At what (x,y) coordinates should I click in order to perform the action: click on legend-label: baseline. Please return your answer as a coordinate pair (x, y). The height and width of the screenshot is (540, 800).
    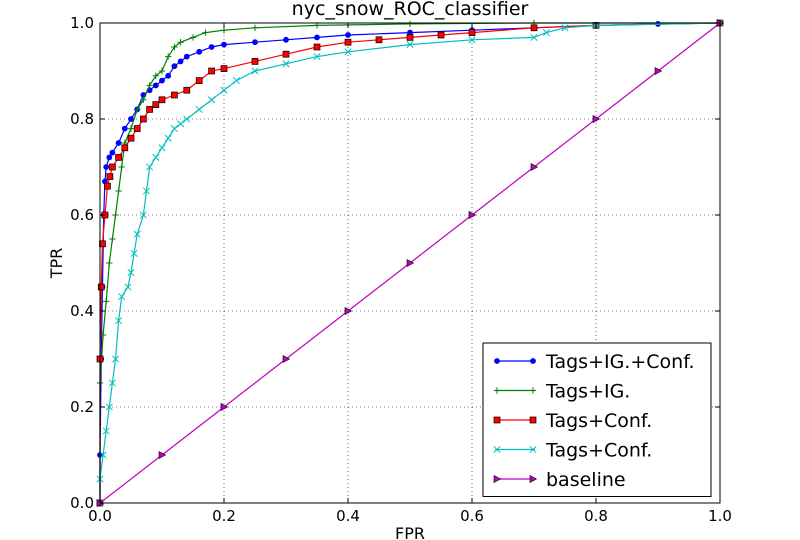
    Looking at the image, I should click on (586, 480).